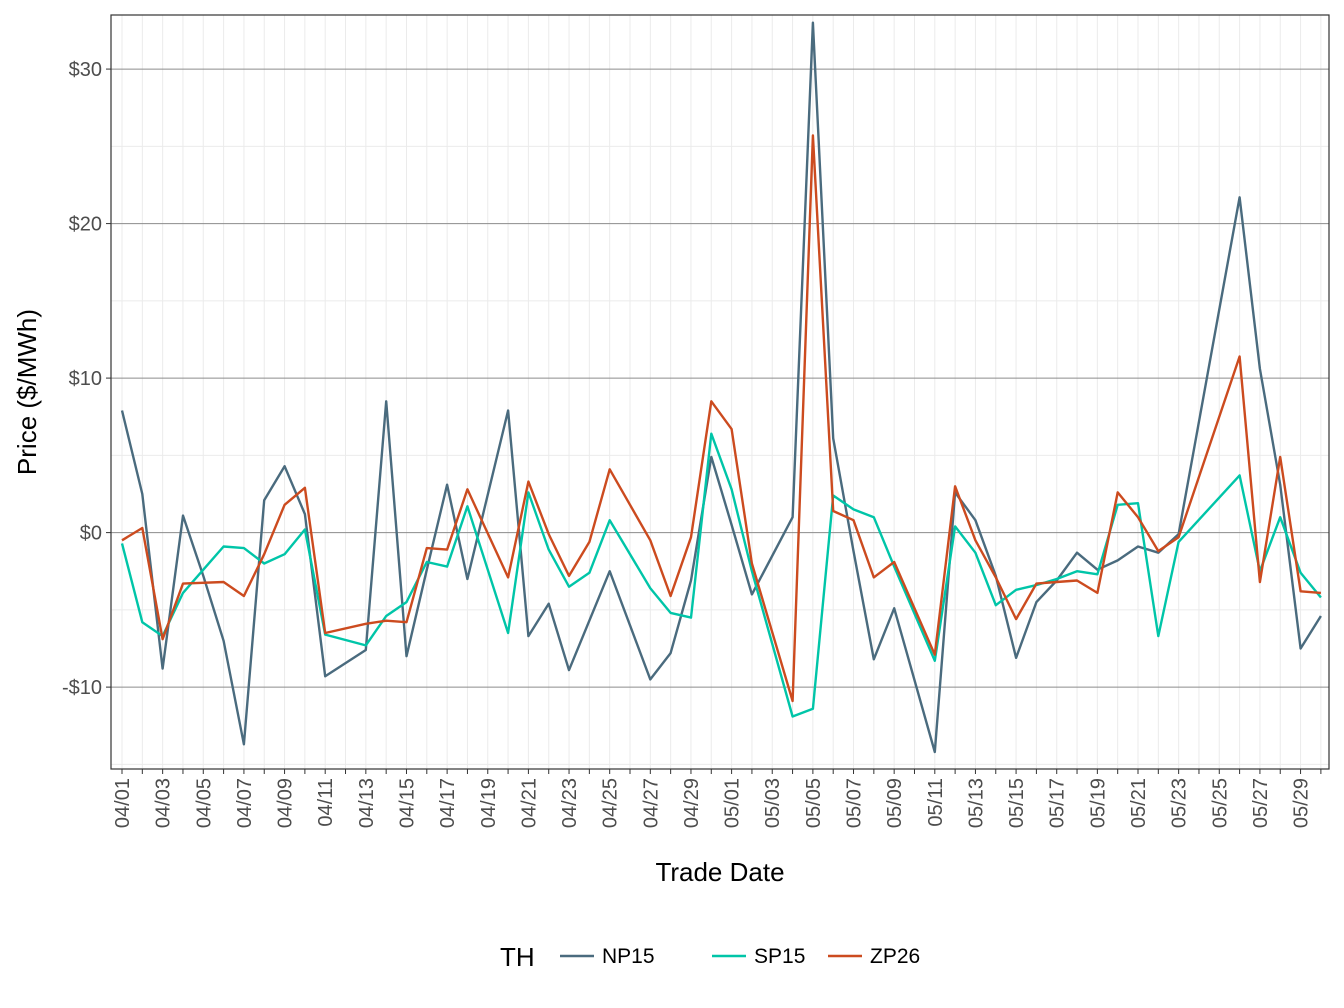 Image resolution: width=1344 pixels, height=1008 pixels. Describe the element at coordinates (1139, 803) in the screenshot. I see `x-tick-label: 05/21` at that location.